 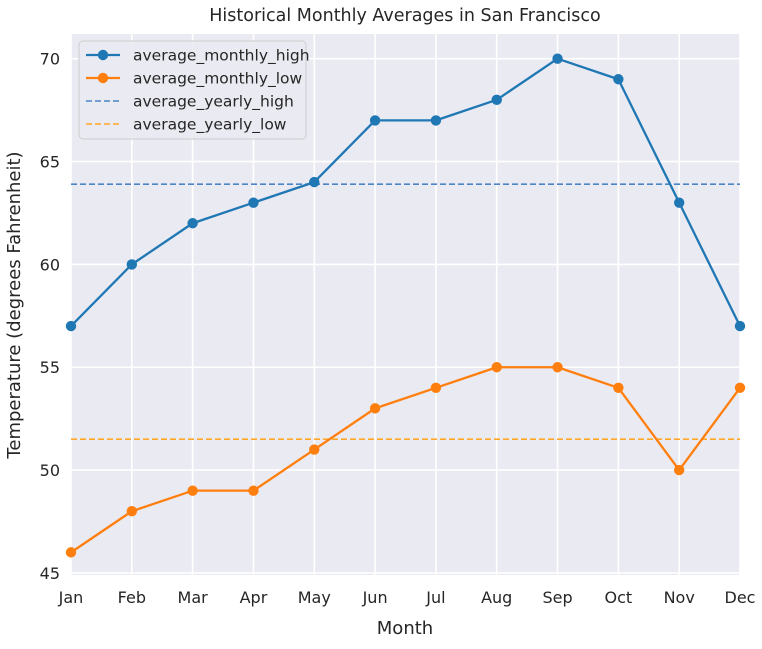 I want to click on x-tick-label: Apr, so click(x=254, y=597).